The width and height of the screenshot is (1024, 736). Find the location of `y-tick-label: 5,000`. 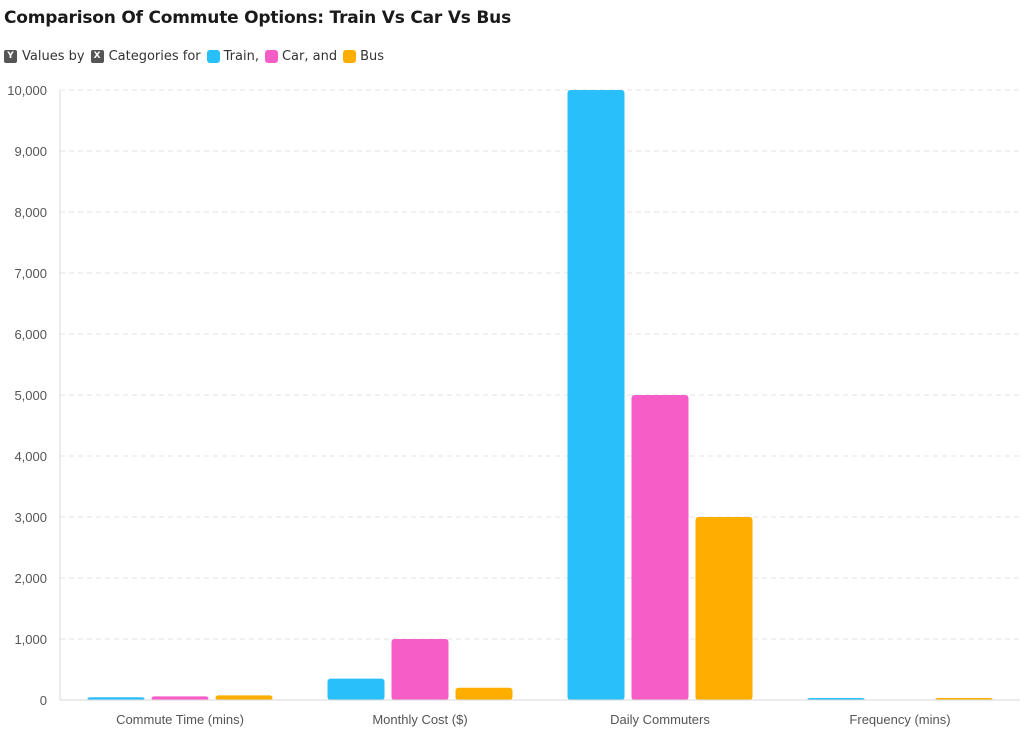

y-tick-label: 5,000 is located at coordinates (30, 395).